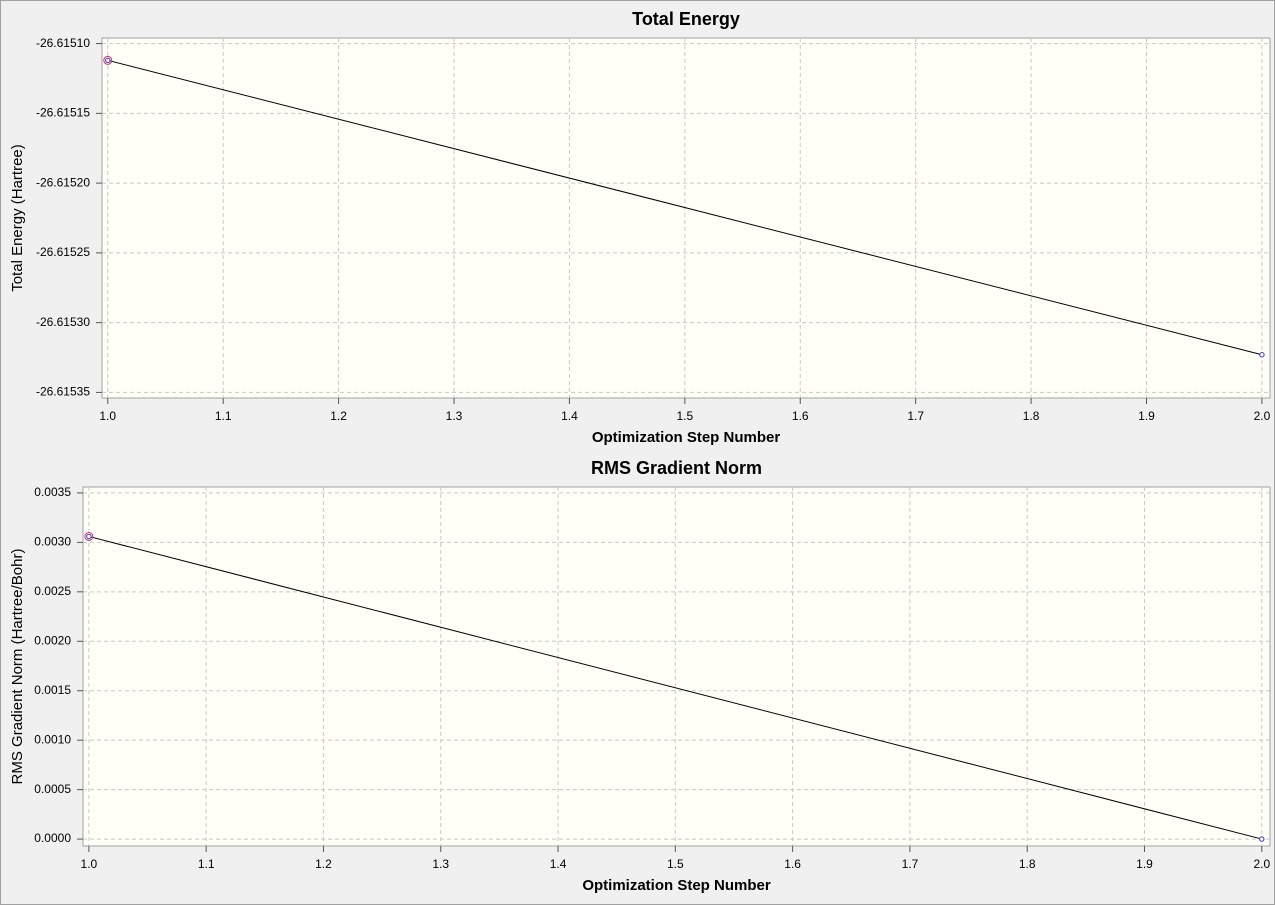 The width and height of the screenshot is (1275, 905). I want to click on y-tick-label: -26.61535, so click(63, 392).